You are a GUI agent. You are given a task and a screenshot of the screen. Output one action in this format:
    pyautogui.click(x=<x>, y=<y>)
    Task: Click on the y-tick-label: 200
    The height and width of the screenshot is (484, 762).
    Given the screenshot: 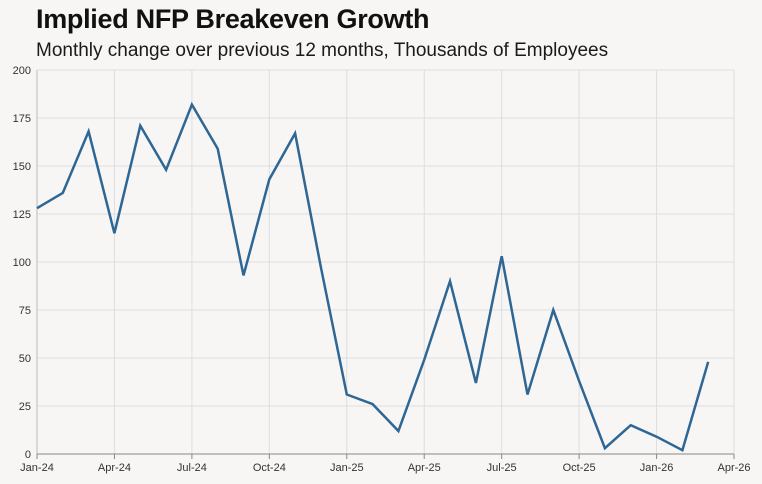 What is the action you would take?
    pyautogui.click(x=22, y=71)
    